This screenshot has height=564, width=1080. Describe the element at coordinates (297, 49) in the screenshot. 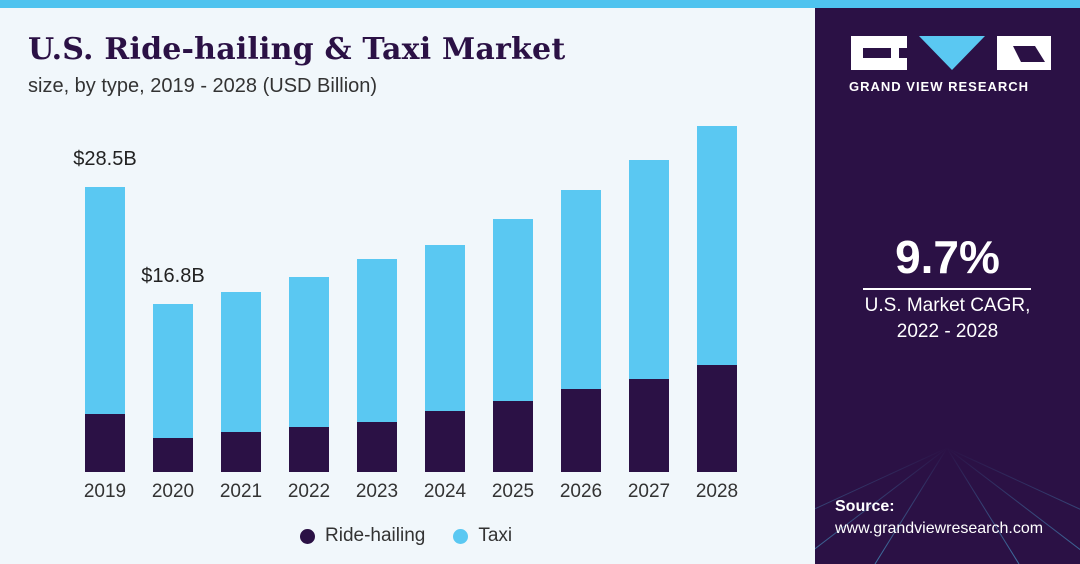

I see `chart-title: U.S. Ride-hailing & Taxi Market` at that location.